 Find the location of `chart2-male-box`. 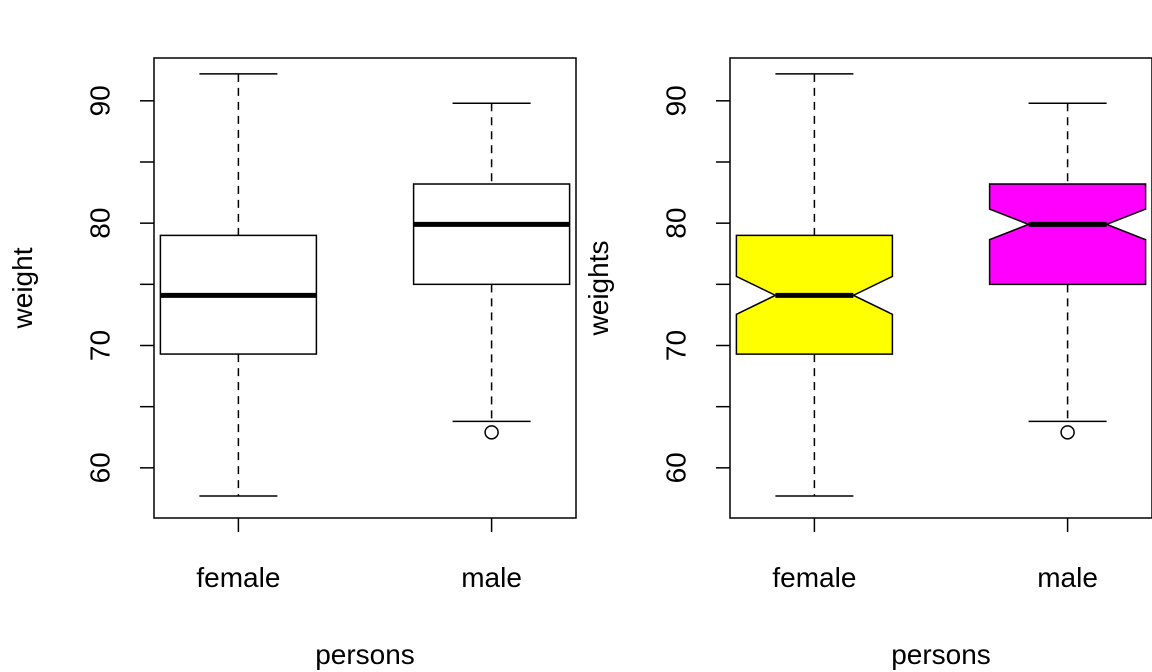

chart2-male-box is located at coordinates (1067, 234).